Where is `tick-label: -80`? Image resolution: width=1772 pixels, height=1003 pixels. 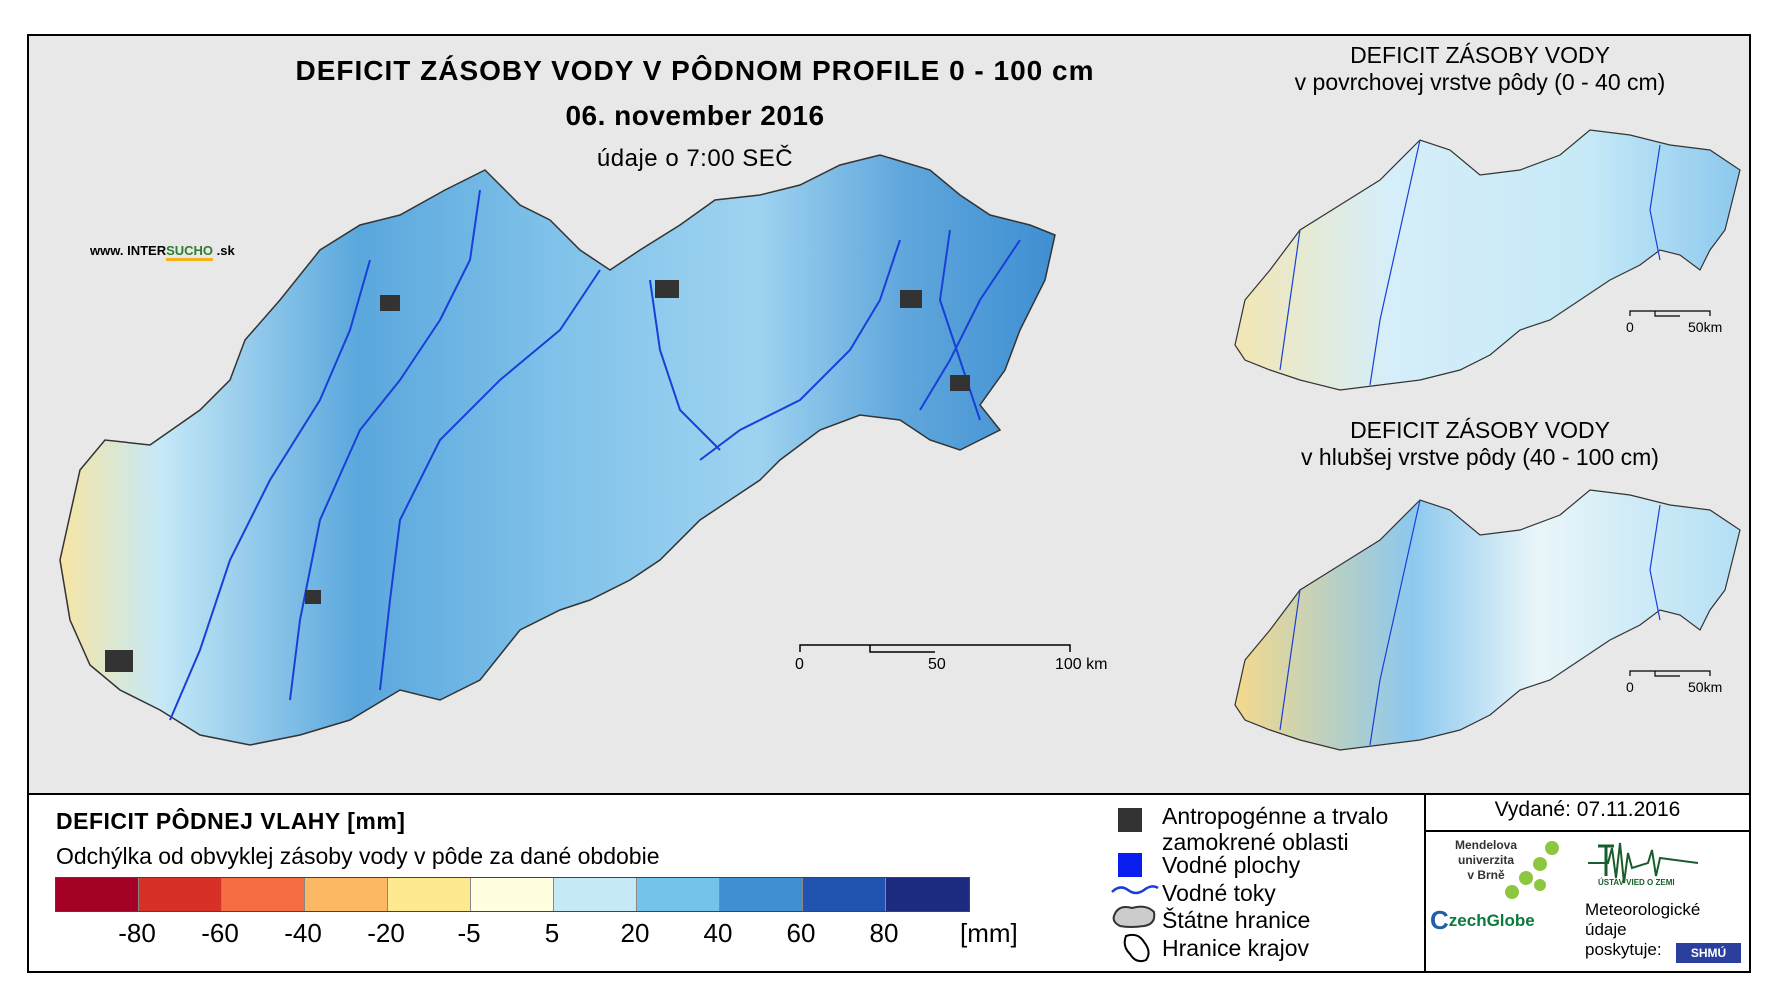 tick-label: -80 is located at coordinates (137, 933).